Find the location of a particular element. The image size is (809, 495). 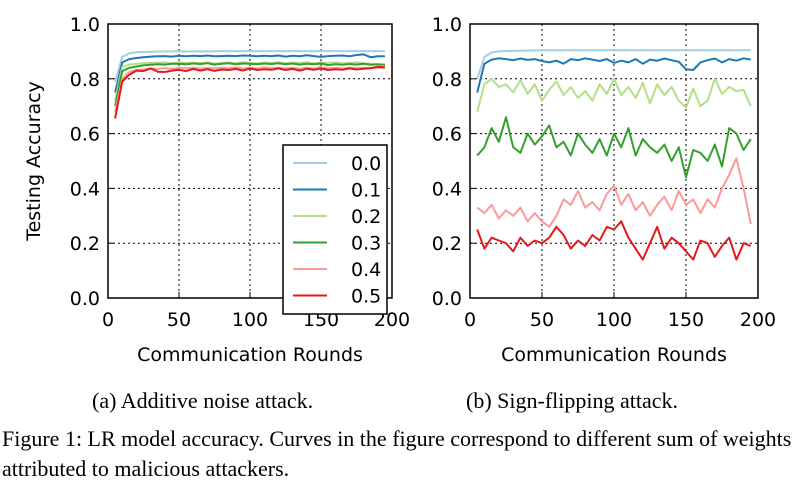

legend-label: 0.5 is located at coordinates (366, 297).